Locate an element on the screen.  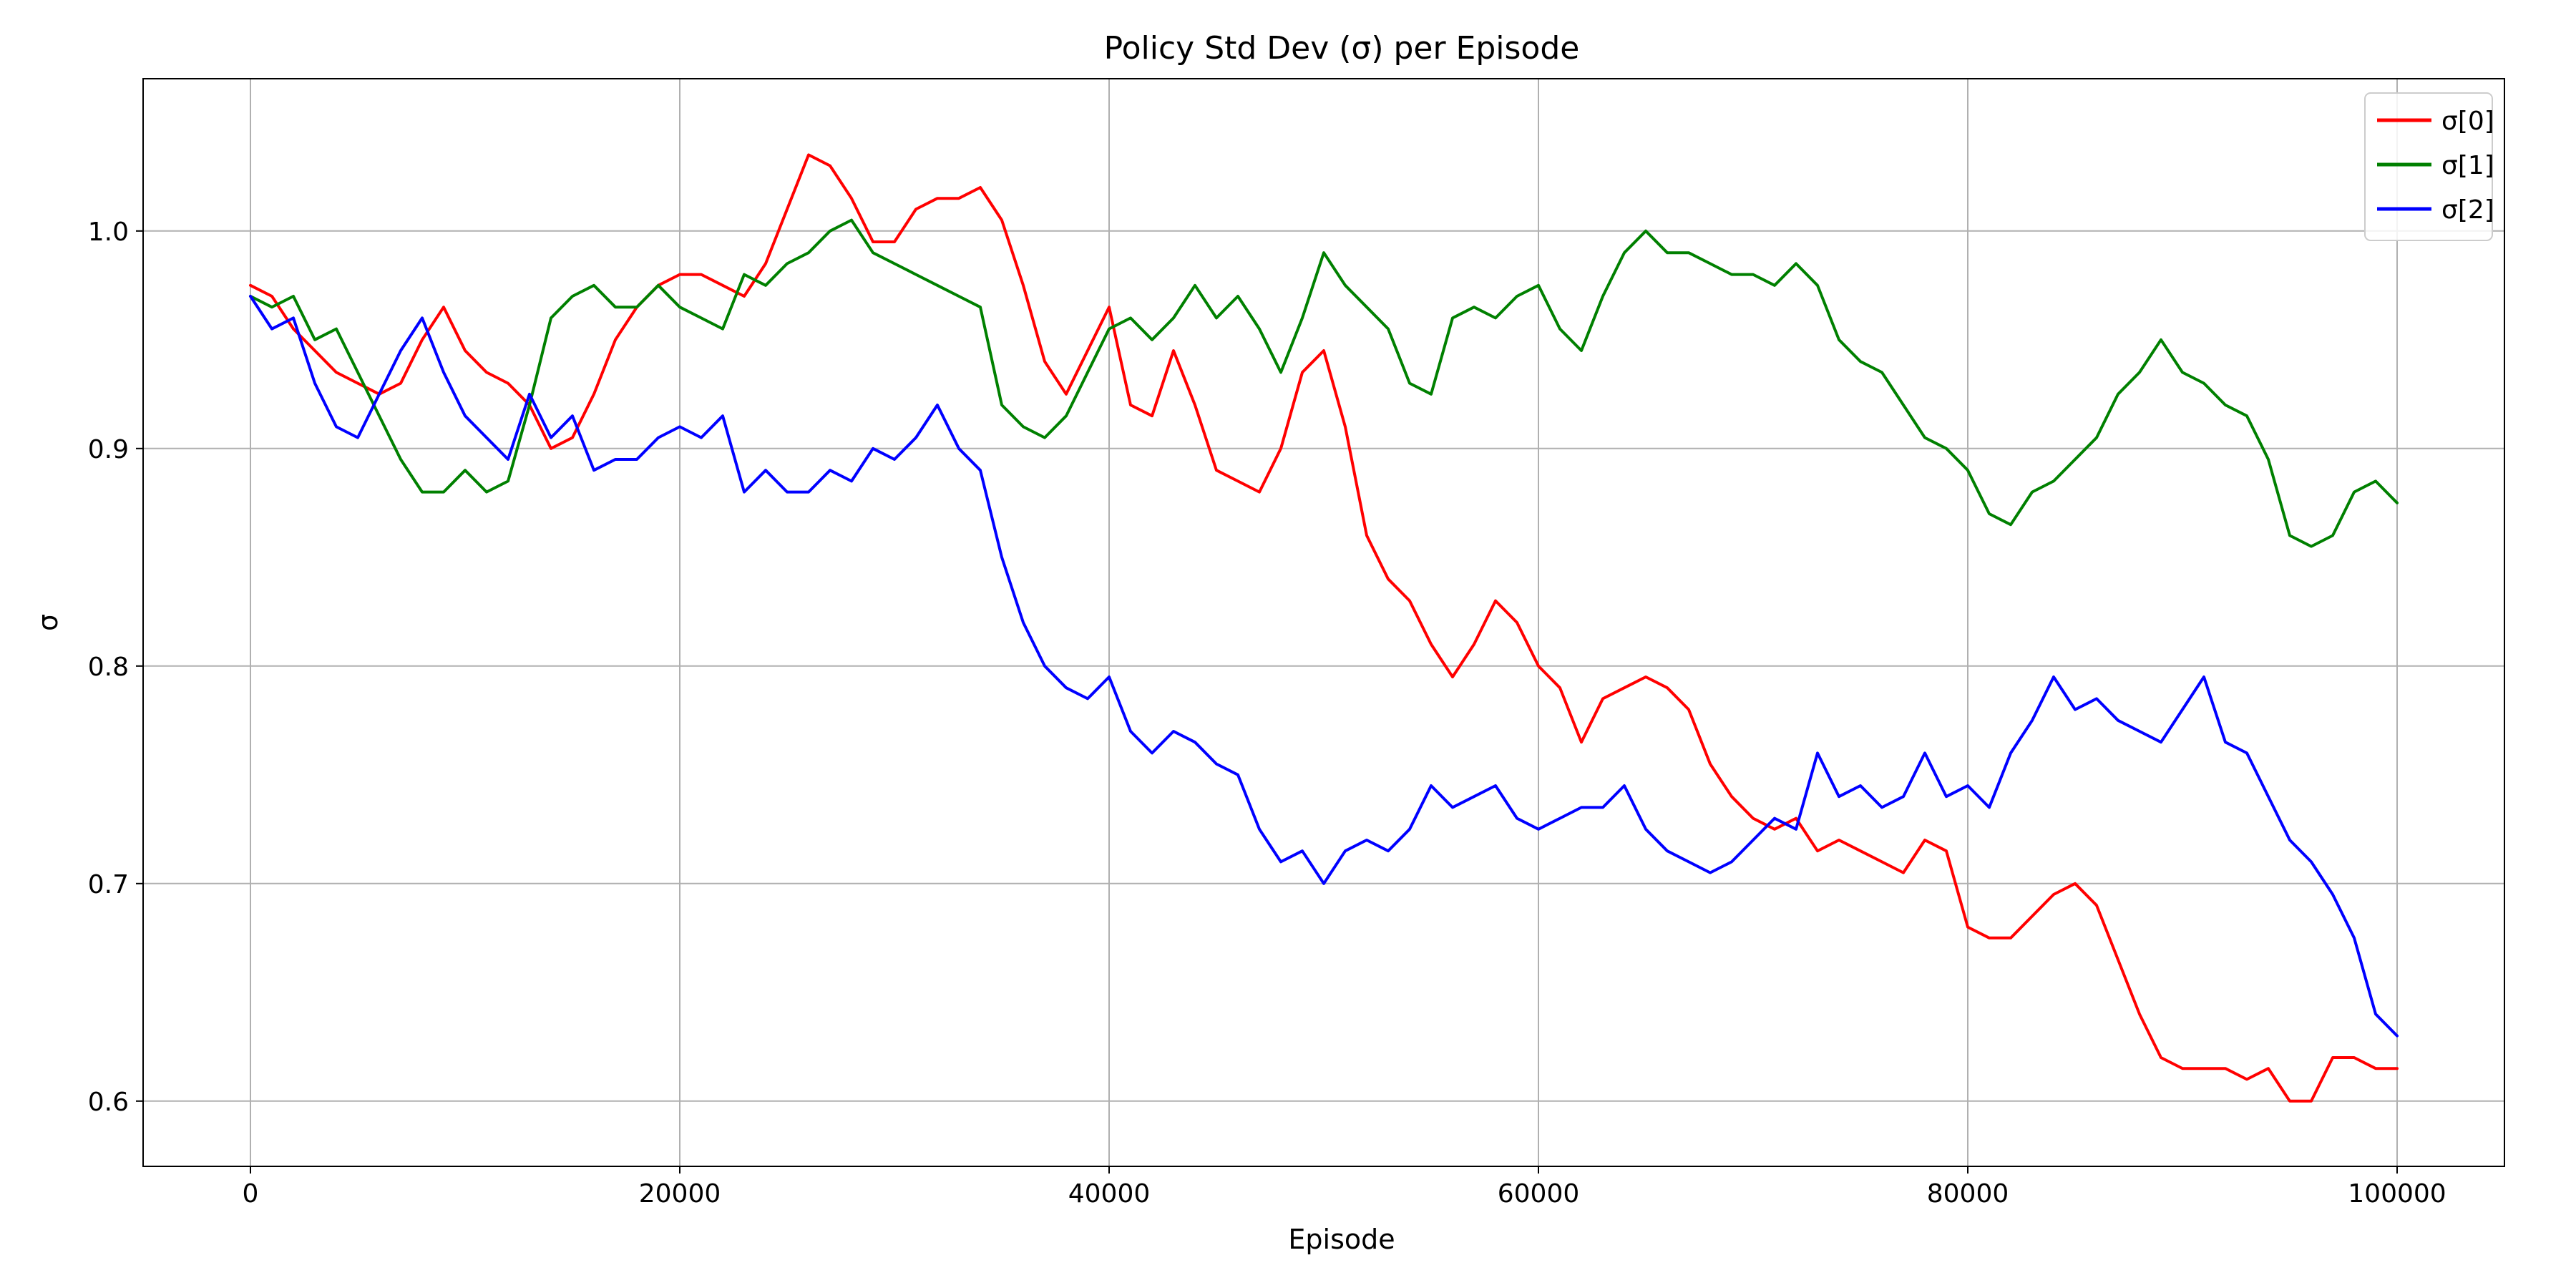
x-tick-label: 100000 is located at coordinates (2397, 1194).